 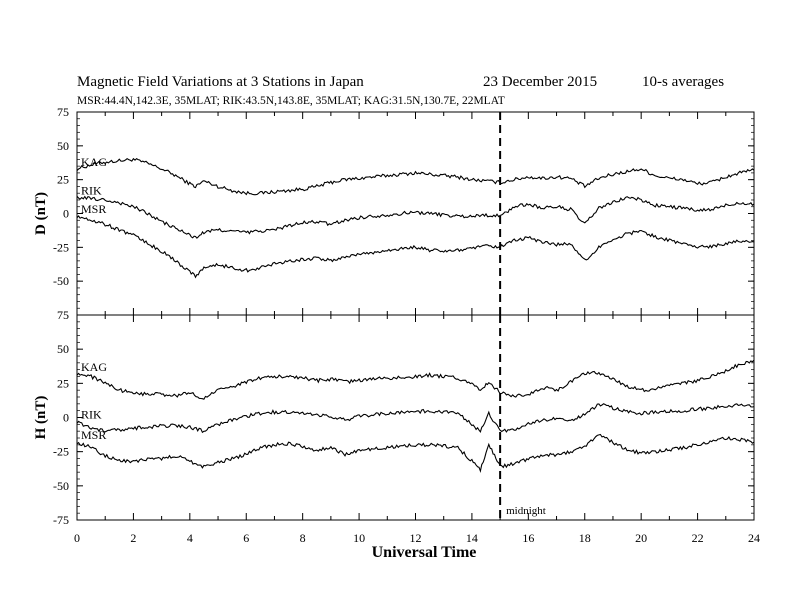 What do you see at coordinates (528, 538) in the screenshot?
I see `x-tick-label: 16` at bounding box center [528, 538].